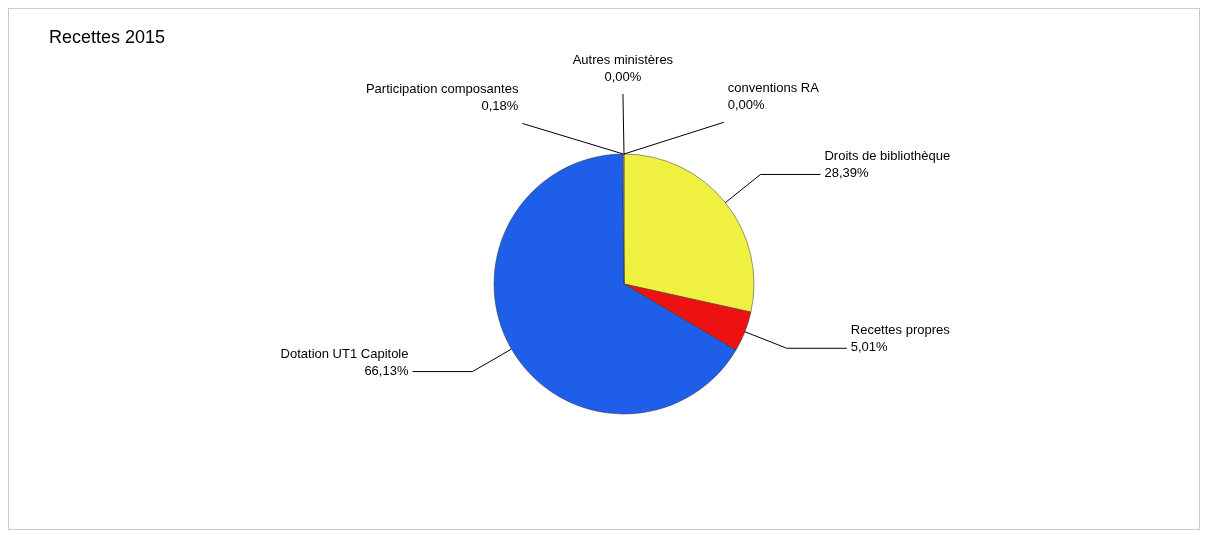  I want to click on text: Recettes 2015, so click(107, 37).